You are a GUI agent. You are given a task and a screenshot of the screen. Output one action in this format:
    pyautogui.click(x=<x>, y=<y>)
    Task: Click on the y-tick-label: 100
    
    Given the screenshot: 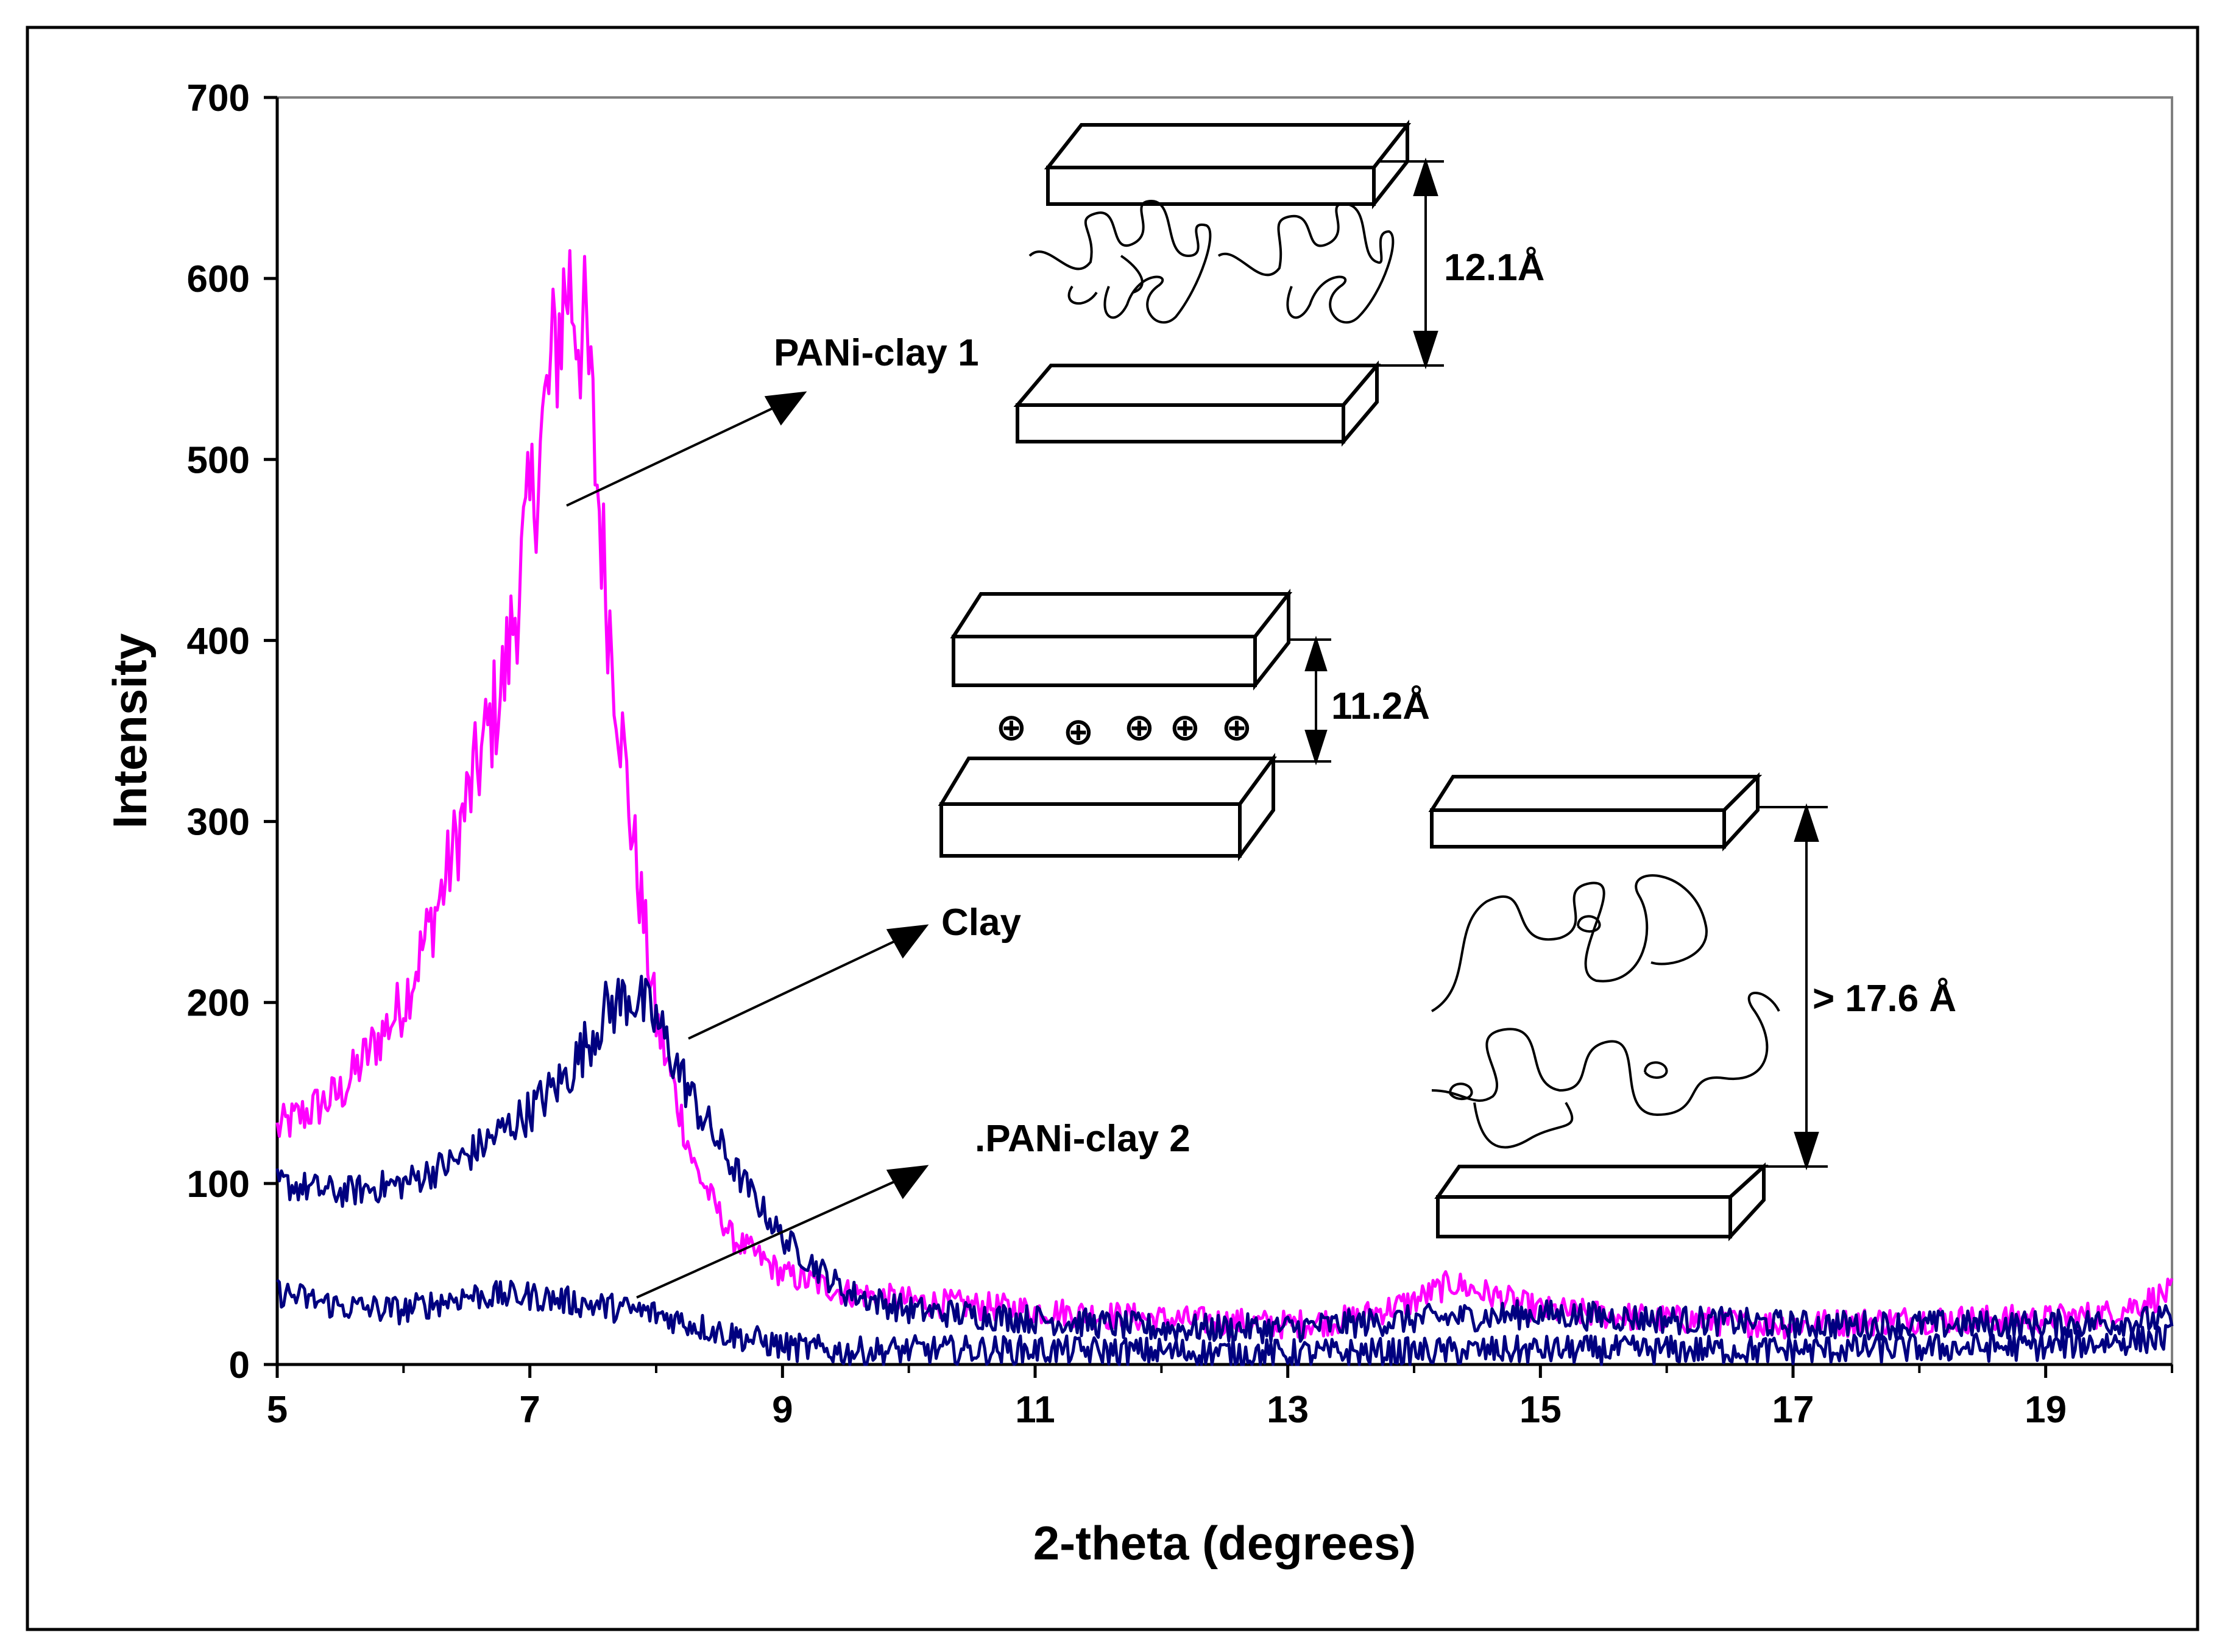 What is the action you would take?
    pyautogui.click(x=218, y=1184)
    